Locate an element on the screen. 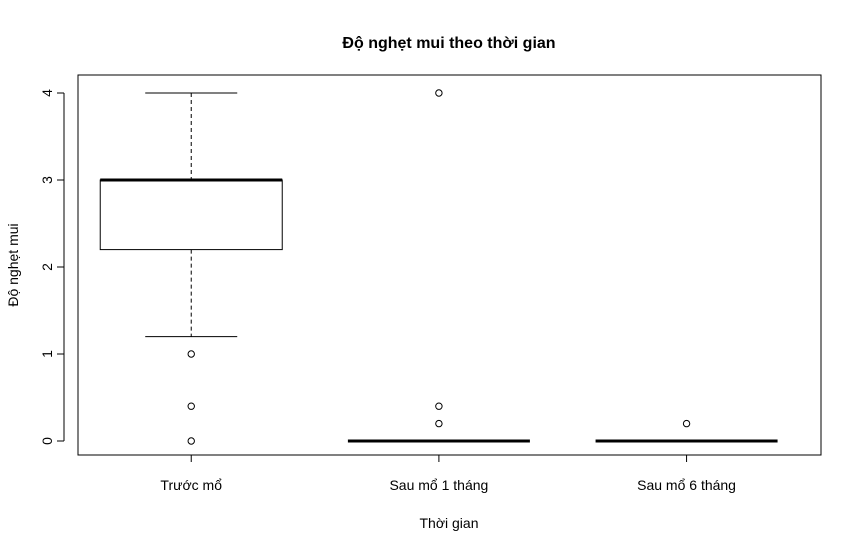 Image resolution: width=861 pixels, height=553 pixels. y-tick-label: 1 is located at coordinates (47, 354).